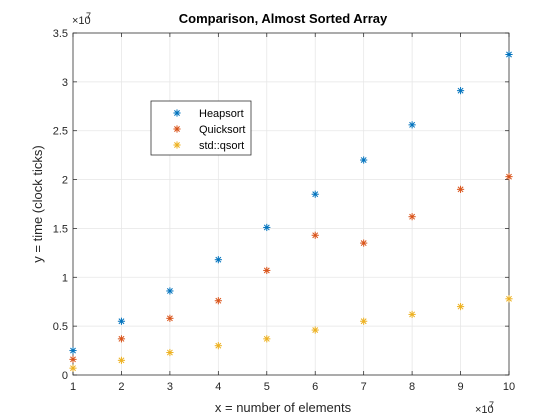  Describe the element at coordinates (283, 18) in the screenshot. I see `chart-title: Comparison, Almost Sorted Array` at that location.